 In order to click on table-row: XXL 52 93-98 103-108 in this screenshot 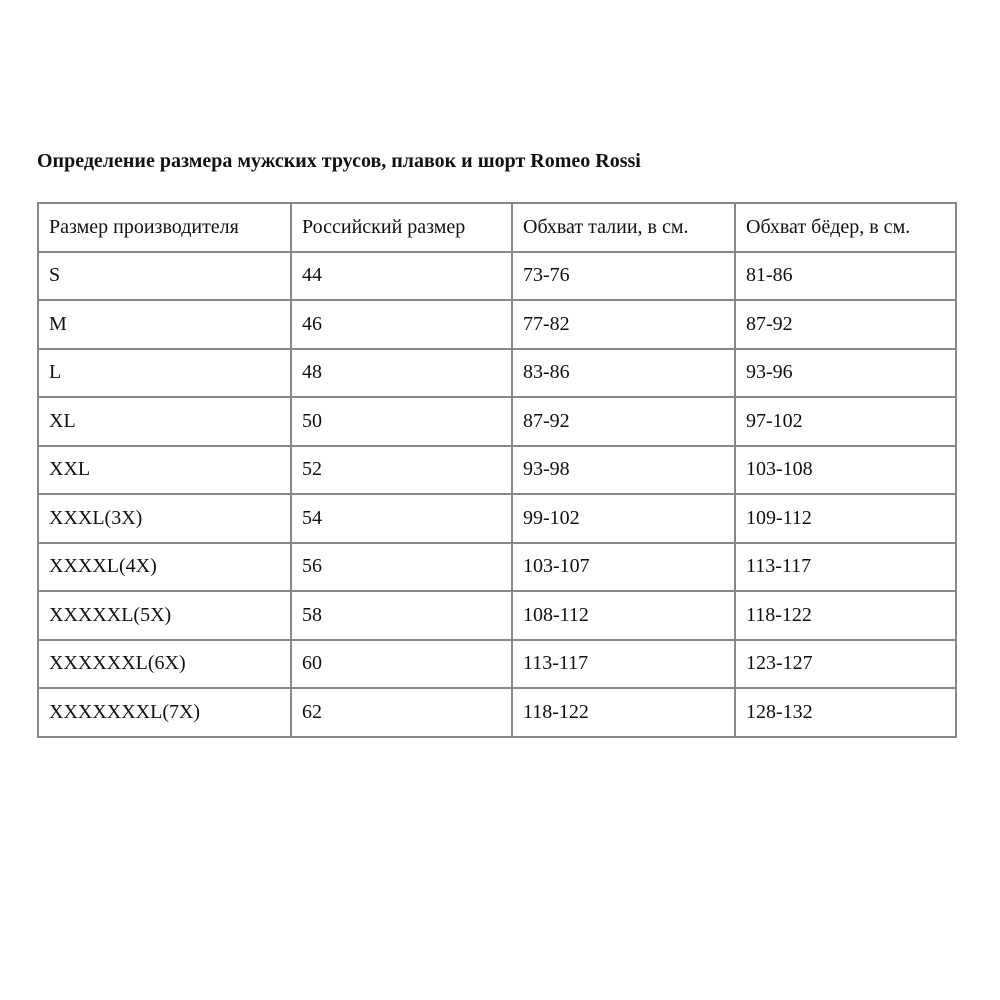, I will do `click(497, 469)`.